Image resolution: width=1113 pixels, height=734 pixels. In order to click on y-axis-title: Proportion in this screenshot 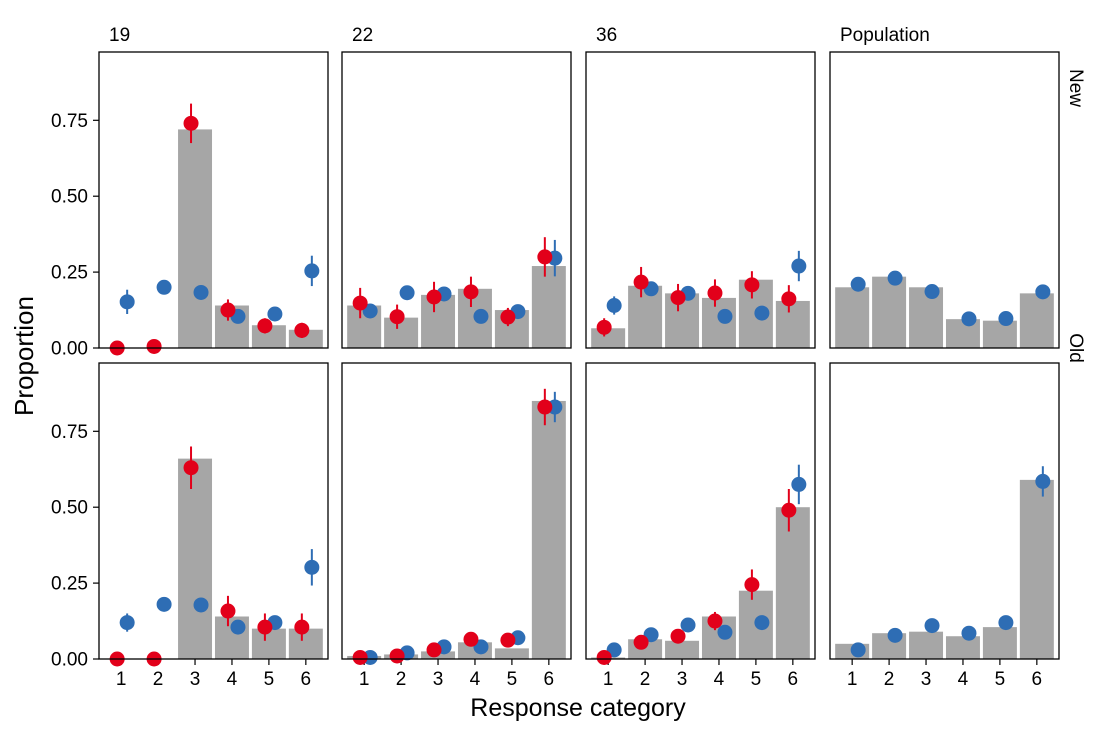, I will do `click(24, 356)`.